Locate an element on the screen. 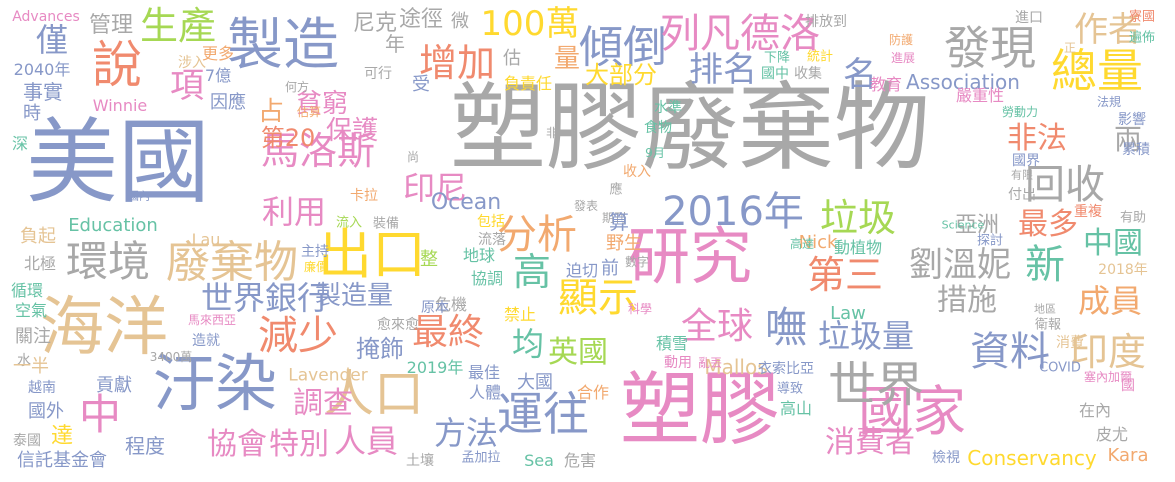 The width and height of the screenshot is (1175, 482). word: 探討 is located at coordinates (990, 241).